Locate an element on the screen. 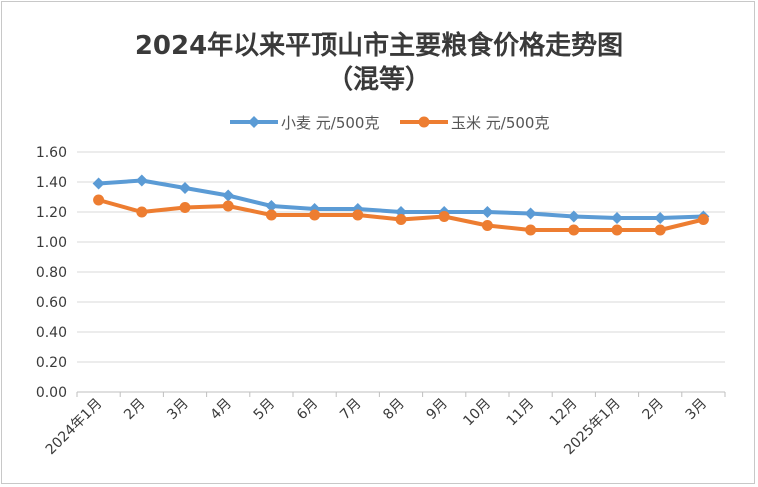 The width and height of the screenshot is (758, 487). x-tick-label: 4月 is located at coordinates (222, 410).